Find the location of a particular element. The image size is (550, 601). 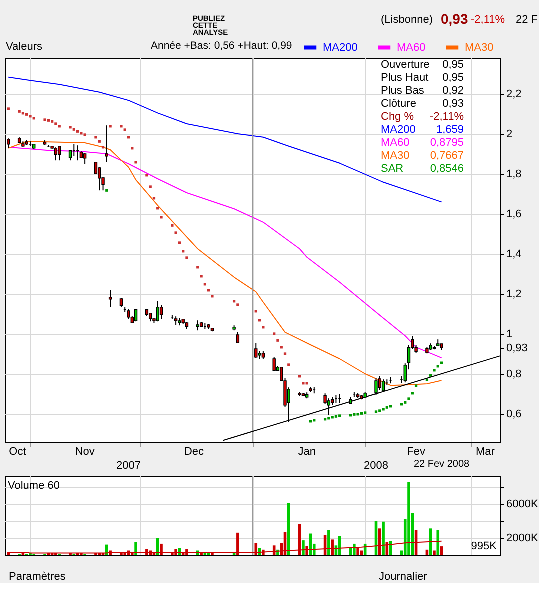

y-tick-label: 1,8 is located at coordinates (514, 174).